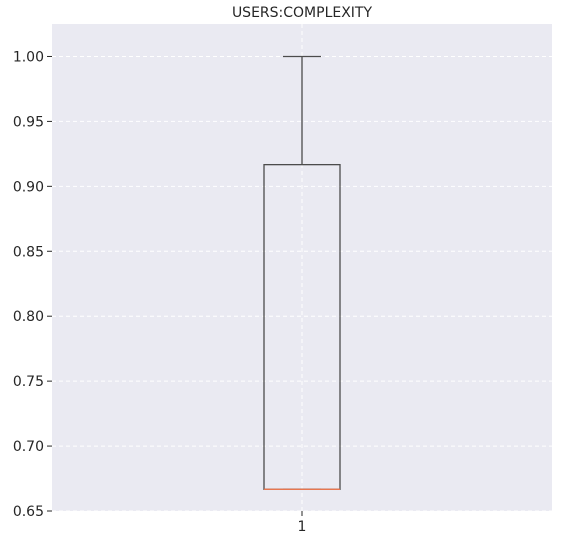  Describe the element at coordinates (302, 13) in the screenshot. I see `chart-title: USERS:COMPLEXITY` at that location.